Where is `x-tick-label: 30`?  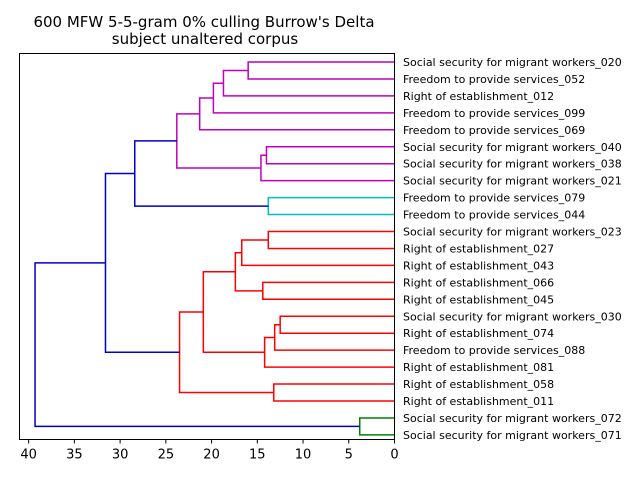 x-tick-label: 30 is located at coordinates (120, 455).